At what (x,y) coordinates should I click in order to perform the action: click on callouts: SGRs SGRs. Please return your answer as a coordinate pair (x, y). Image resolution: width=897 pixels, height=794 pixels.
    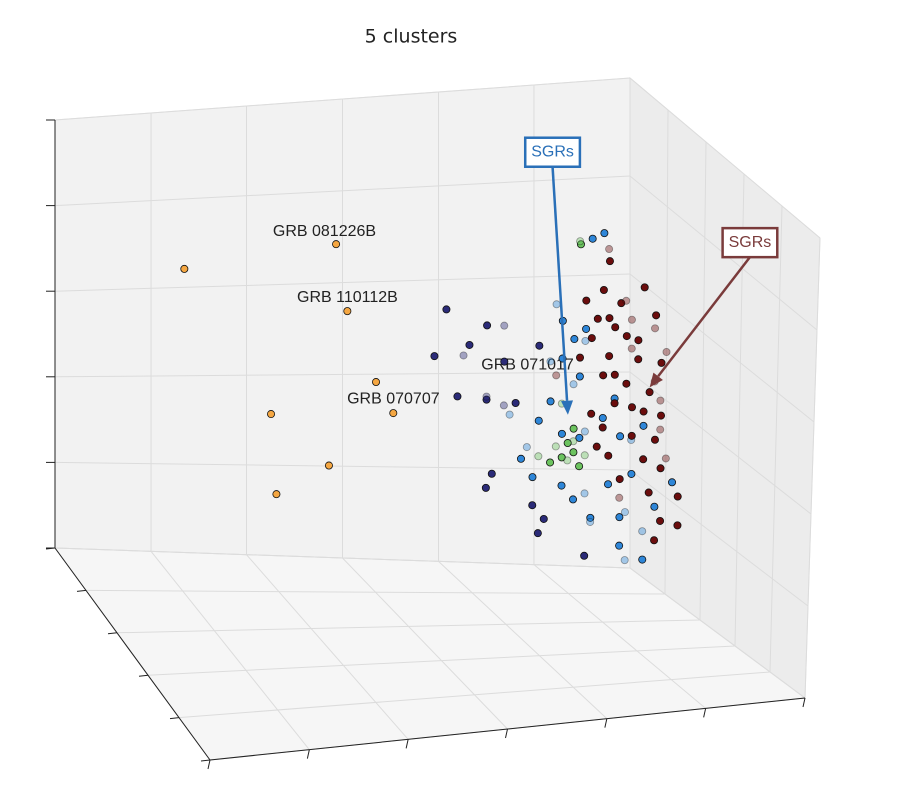
    Looking at the image, I should click on (651, 275).